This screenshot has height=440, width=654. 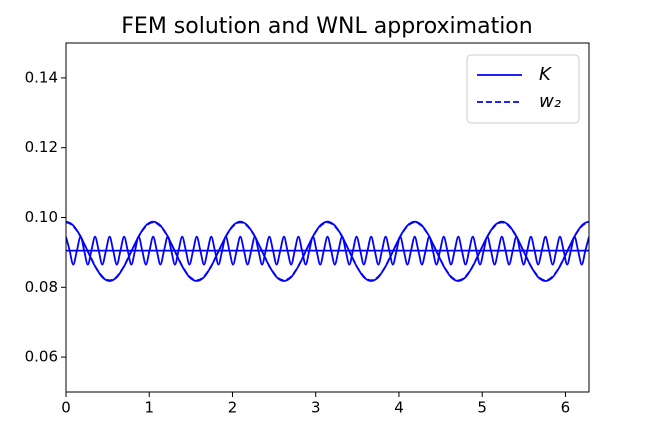 I want to click on legend-box, so click(x=523, y=89).